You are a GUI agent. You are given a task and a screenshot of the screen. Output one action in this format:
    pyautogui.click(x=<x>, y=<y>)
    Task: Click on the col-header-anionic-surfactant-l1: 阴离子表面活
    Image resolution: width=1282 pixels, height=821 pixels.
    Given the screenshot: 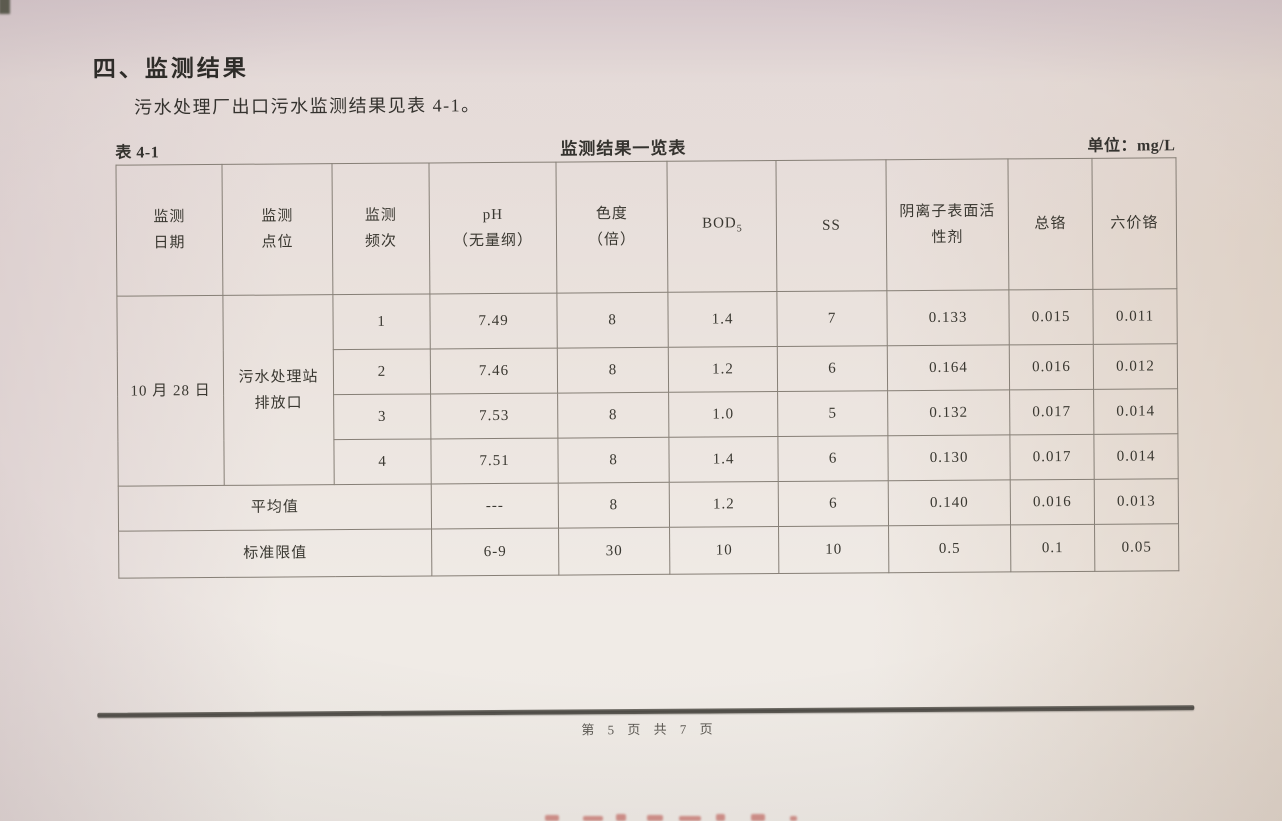 What is the action you would take?
    pyautogui.click(x=947, y=212)
    